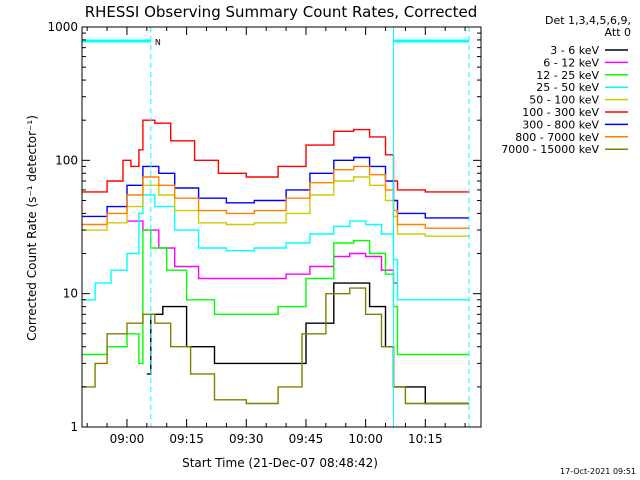 The height and width of the screenshot is (480, 640). I want to click on y-tick-label-1: 10, so click(70, 294).